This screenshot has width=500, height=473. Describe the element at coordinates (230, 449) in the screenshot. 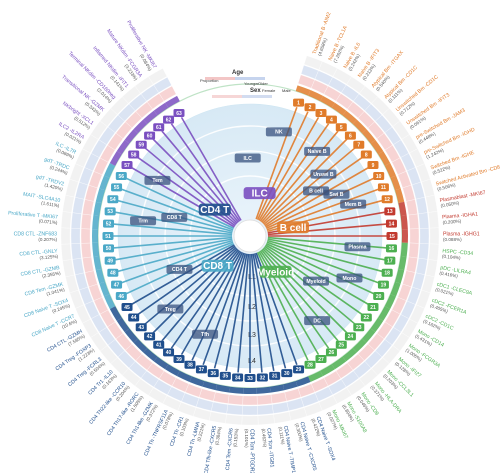

I see `cluster-label-name: CD4 Tem -CXCR6` at that location.